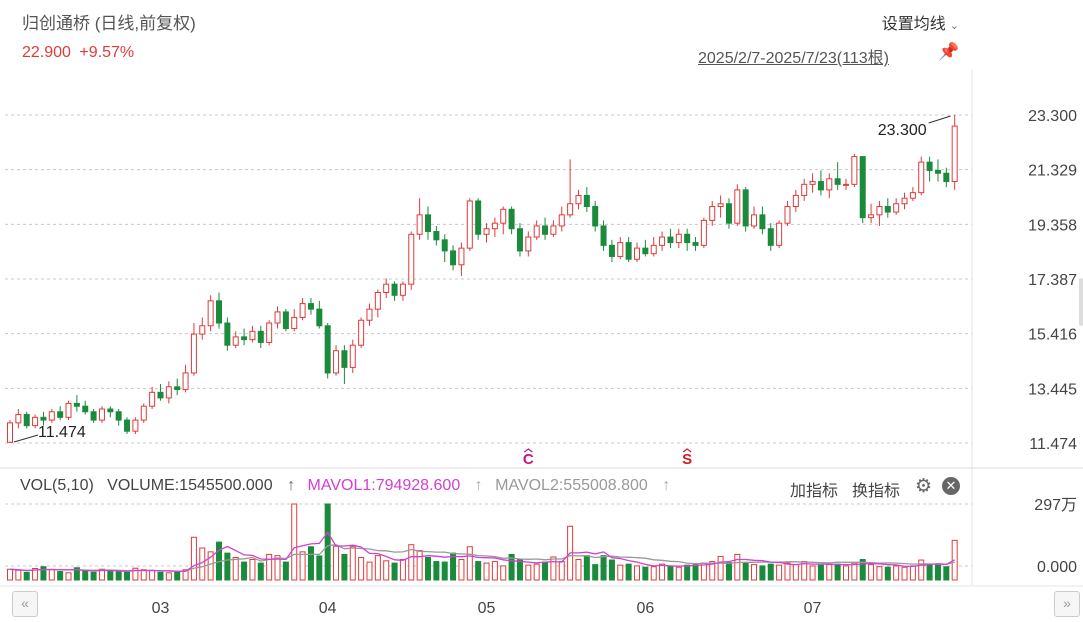  What do you see at coordinates (487, 608) in the screenshot?
I see `x-tick-label: 05` at bounding box center [487, 608].